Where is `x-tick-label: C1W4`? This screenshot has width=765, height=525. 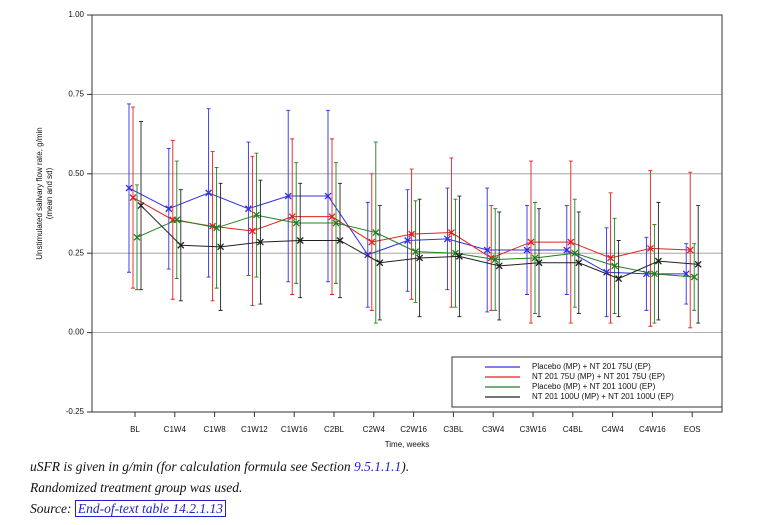 x-tick-label: C1W4 is located at coordinates (175, 429).